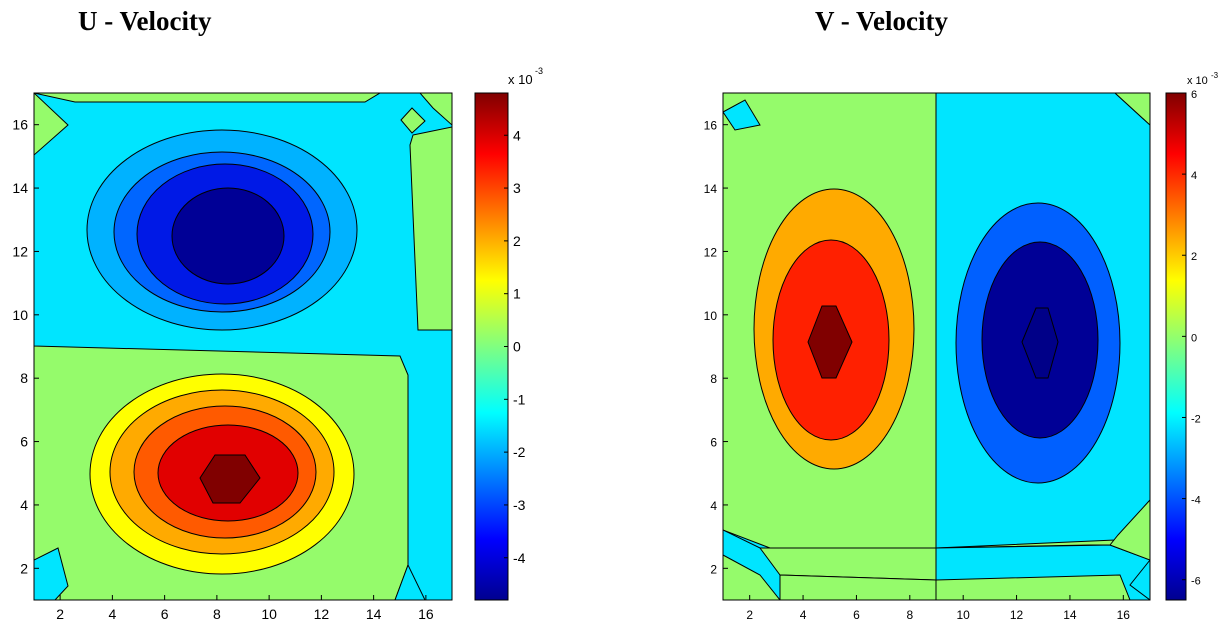  Describe the element at coordinates (24, 505) in the screenshot. I see `u-y-tick-label: 4` at that location.